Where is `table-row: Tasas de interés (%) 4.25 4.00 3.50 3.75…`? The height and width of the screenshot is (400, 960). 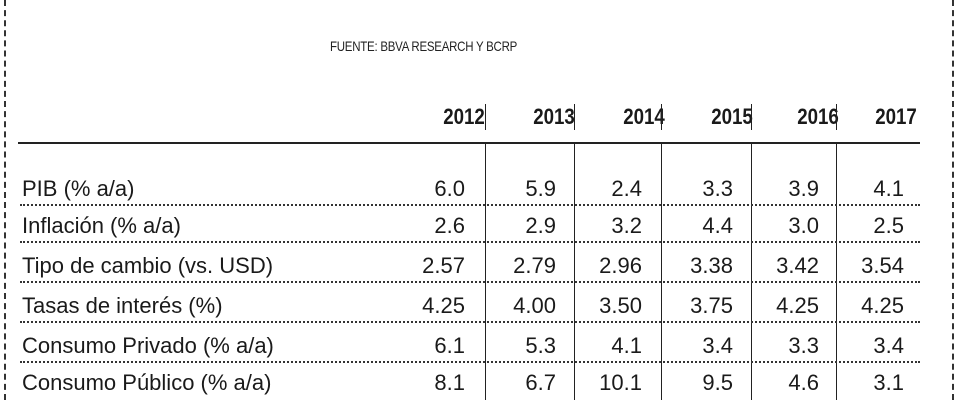
table-row: Tasas de interés (%) 4.25 4.00 3.50 3.75… is located at coordinates (470, 305).